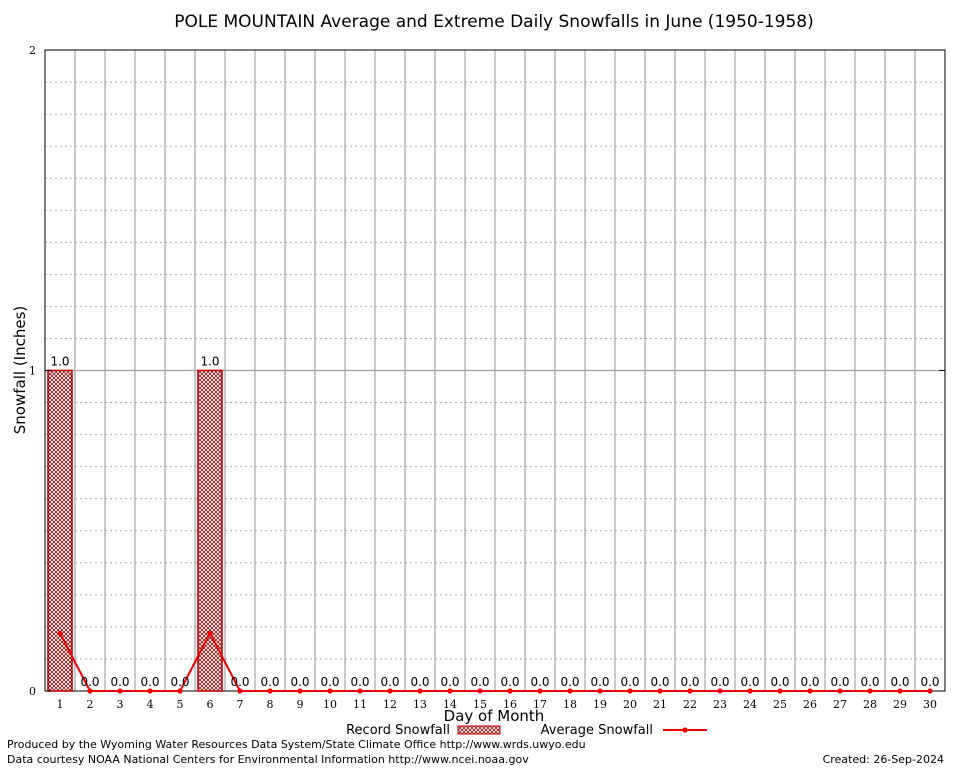 The image size is (954, 768). I want to click on x-tick-label: 5, so click(180, 704).